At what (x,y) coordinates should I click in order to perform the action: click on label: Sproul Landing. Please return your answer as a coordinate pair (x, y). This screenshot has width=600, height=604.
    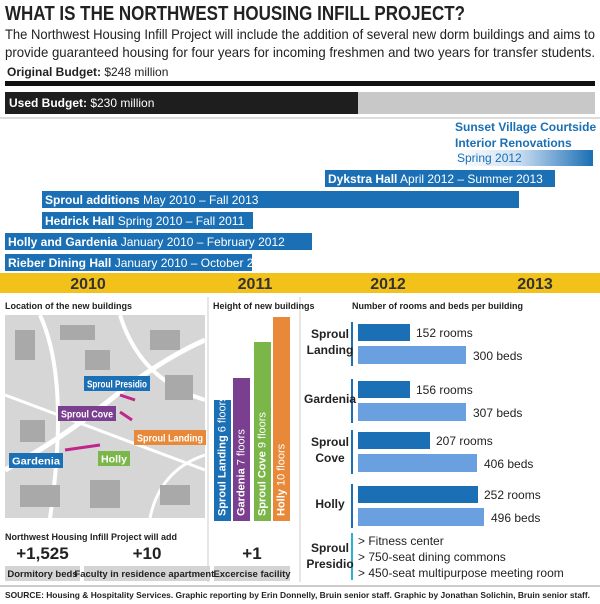
    Looking at the image, I should click on (170, 439).